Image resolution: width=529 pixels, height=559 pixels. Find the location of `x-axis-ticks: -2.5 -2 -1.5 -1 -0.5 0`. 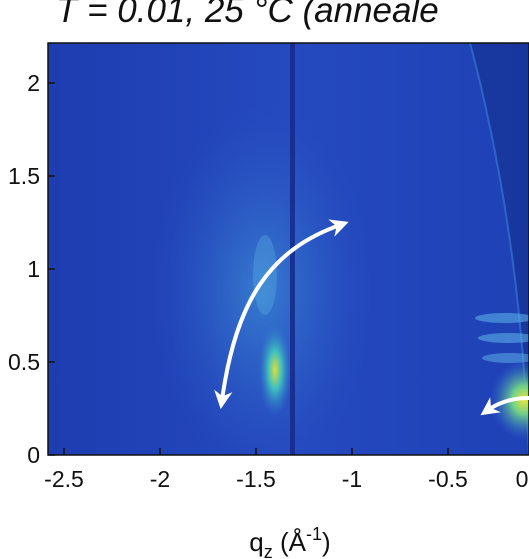

x-axis-ticks: -2.5 -2 -1.5 -1 -0.5 0 is located at coordinates (286, 470).